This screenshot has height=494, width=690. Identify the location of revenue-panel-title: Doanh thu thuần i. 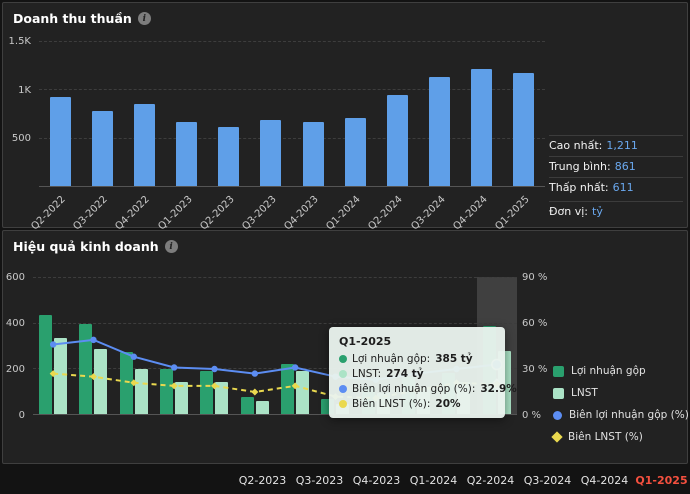
(82, 18).